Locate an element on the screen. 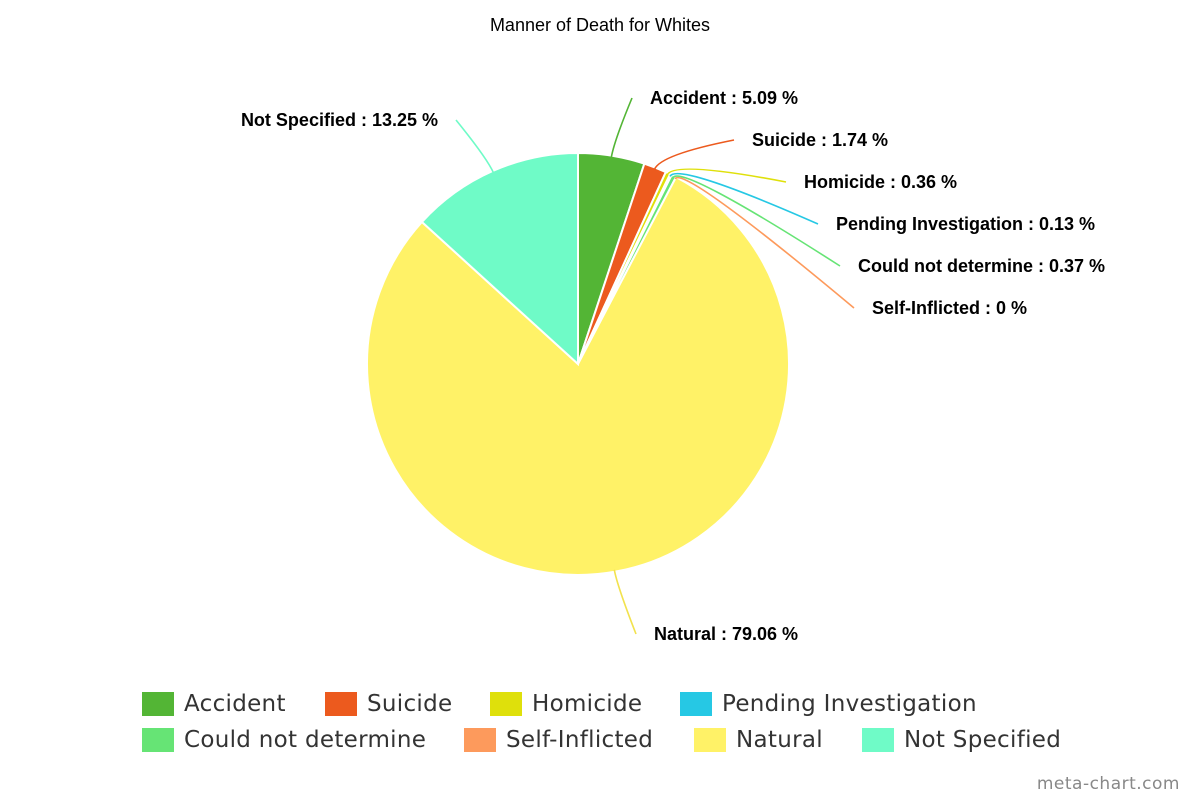  slice-label-self-inflicted: Self-Inflicted : 0 % is located at coordinates (949, 308).